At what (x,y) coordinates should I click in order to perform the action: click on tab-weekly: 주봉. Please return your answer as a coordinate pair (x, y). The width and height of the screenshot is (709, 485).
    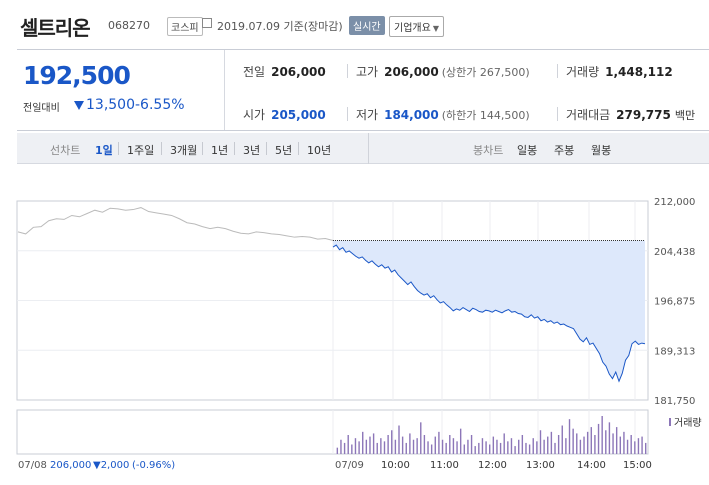
    Looking at the image, I should click on (564, 150).